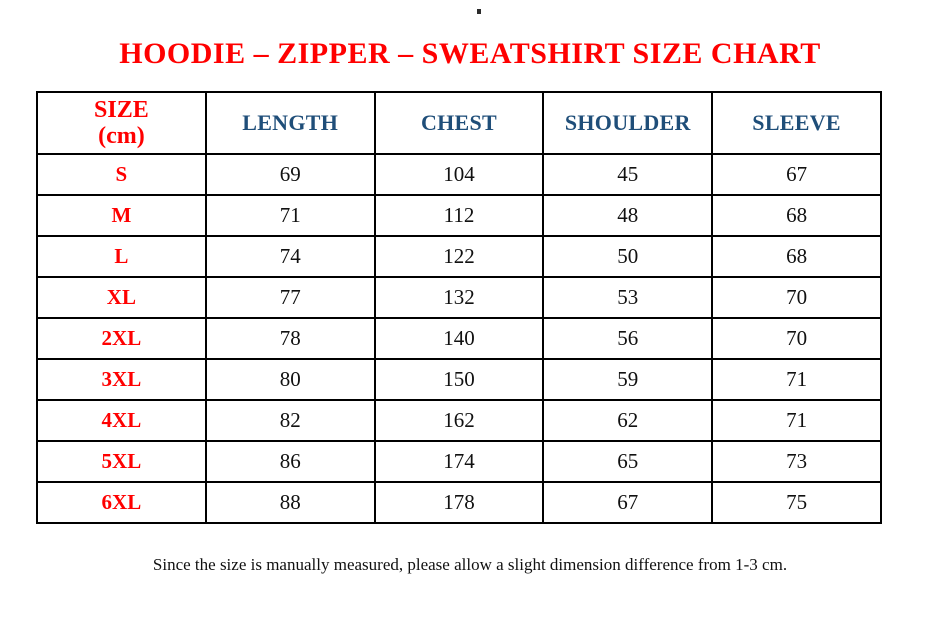  What do you see at coordinates (290, 123) in the screenshot?
I see `column-header-length: LENGTH` at bounding box center [290, 123].